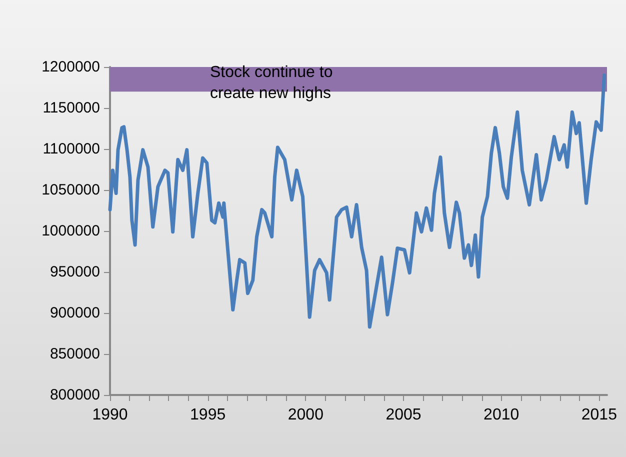 This screenshot has width=626, height=457. Describe the element at coordinates (404, 415) in the screenshot. I see `x-tick-label: 2005` at that location.